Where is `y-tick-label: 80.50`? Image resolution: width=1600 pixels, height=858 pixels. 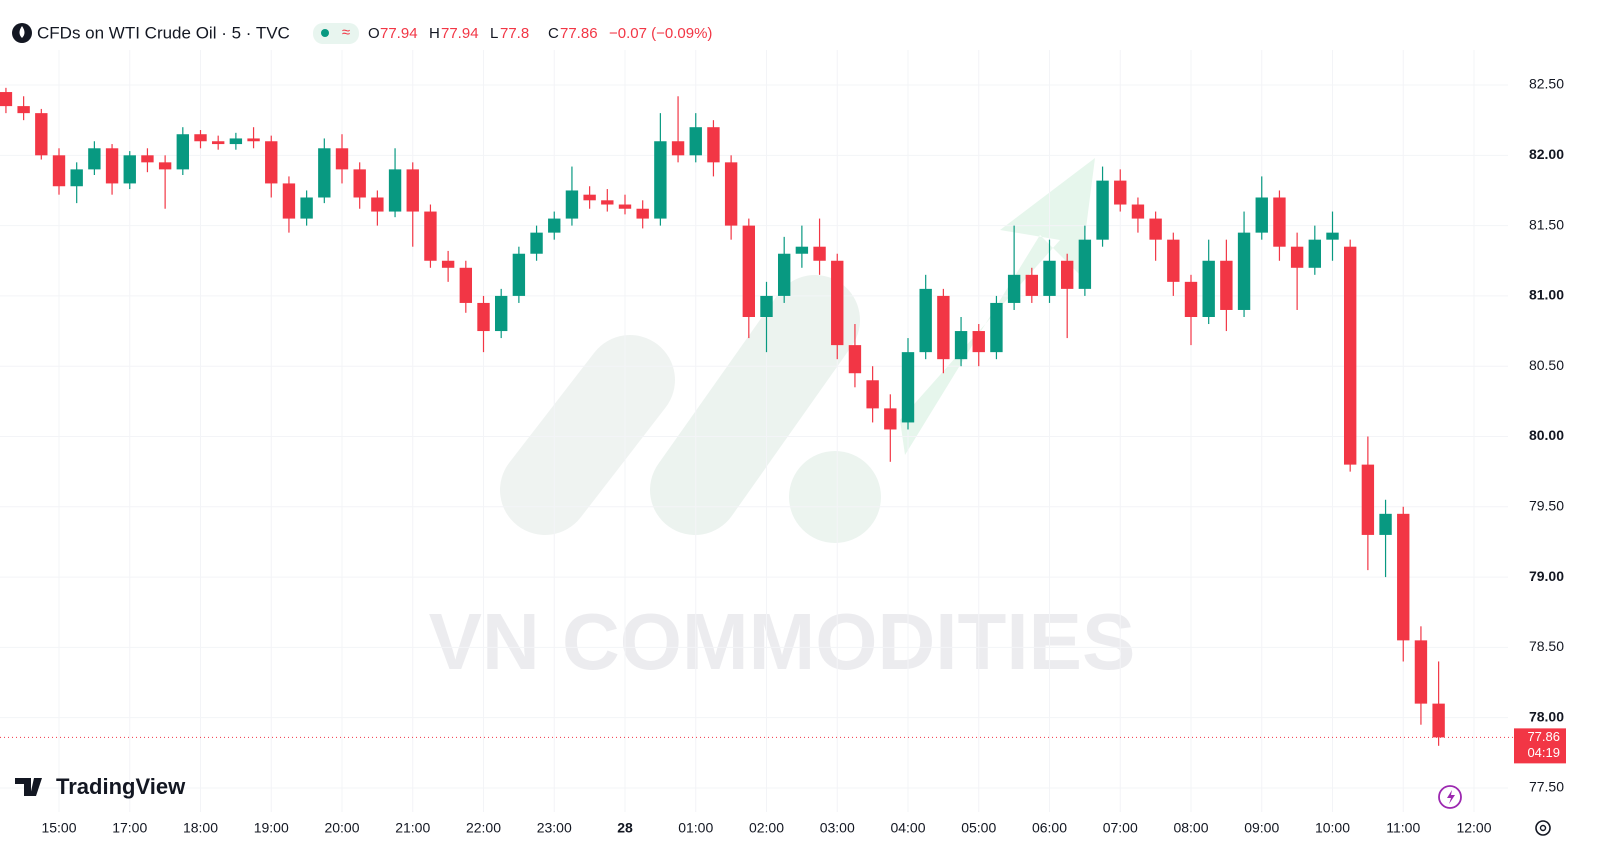 y-tick-label: 80.50 is located at coordinates (1546, 365).